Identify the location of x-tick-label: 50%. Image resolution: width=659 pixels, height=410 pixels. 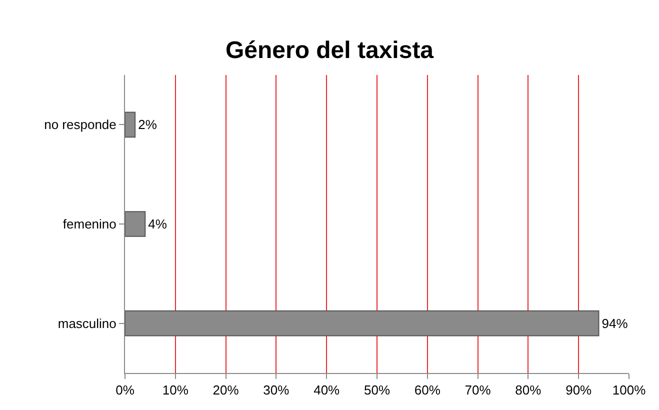
(377, 390).